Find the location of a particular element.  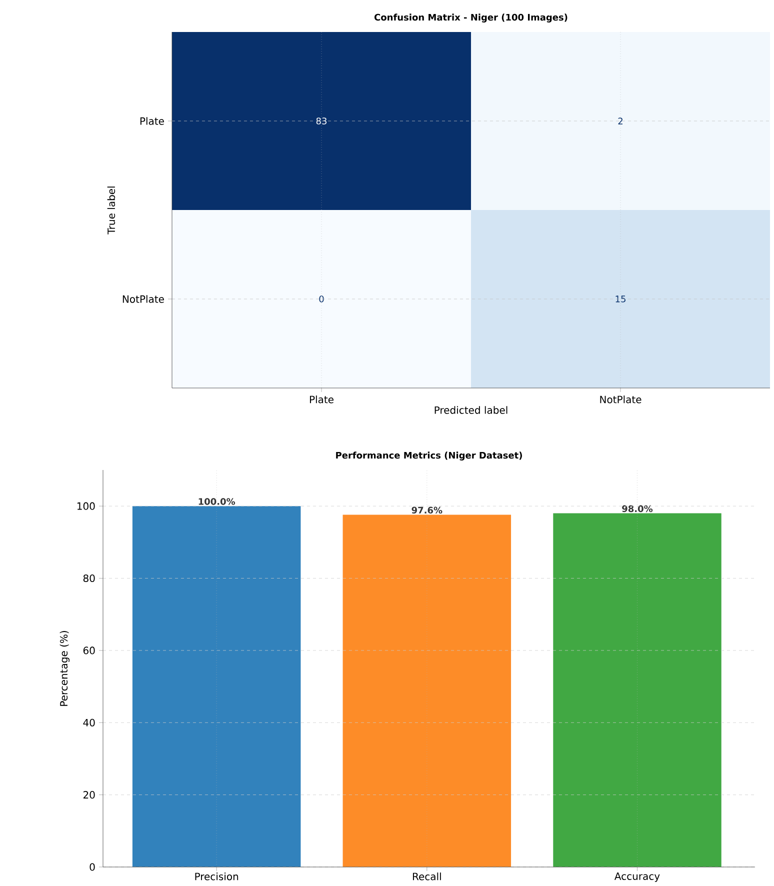

y-axis-title: Percentage (%) is located at coordinates (65, 668).